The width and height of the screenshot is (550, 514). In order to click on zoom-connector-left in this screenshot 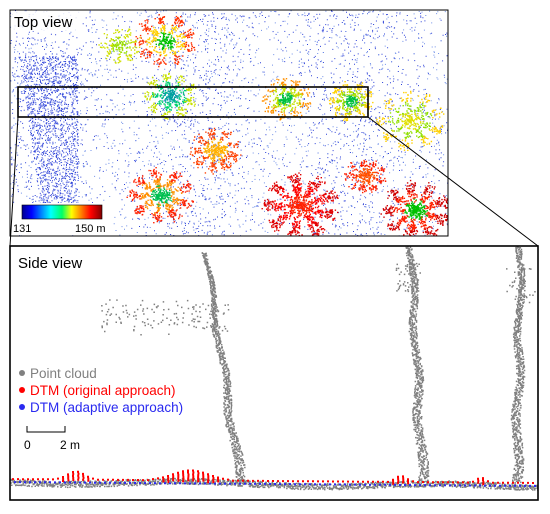, I will do `click(14, 181)`.